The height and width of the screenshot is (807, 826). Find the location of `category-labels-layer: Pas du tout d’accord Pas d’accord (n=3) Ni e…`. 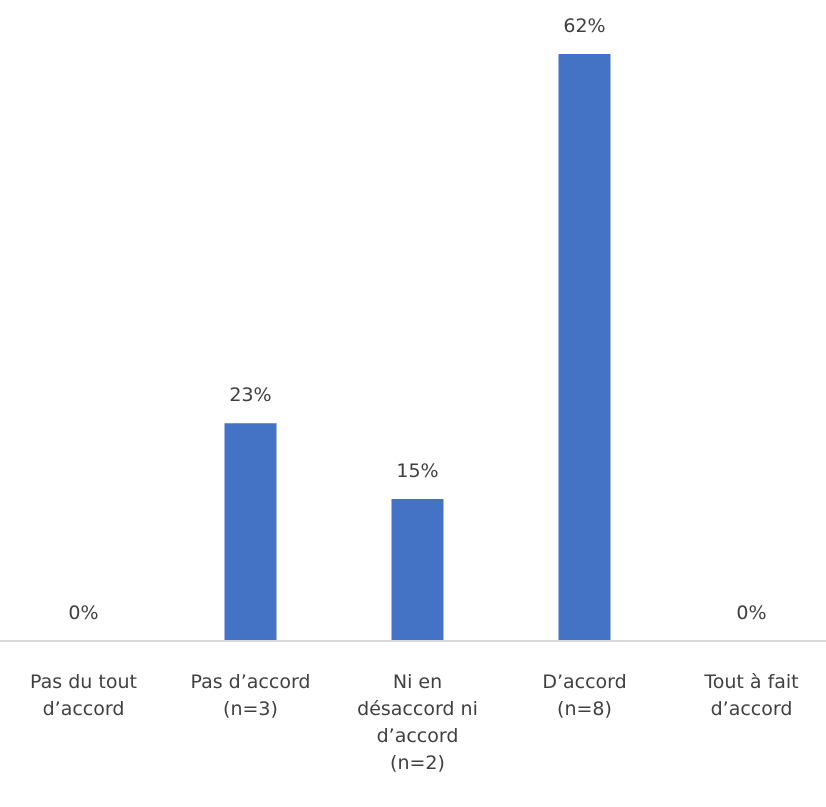

category-labels-layer: Pas du tout d’accord Pas d’accord (n=3) Ni e… is located at coordinates (414, 722).